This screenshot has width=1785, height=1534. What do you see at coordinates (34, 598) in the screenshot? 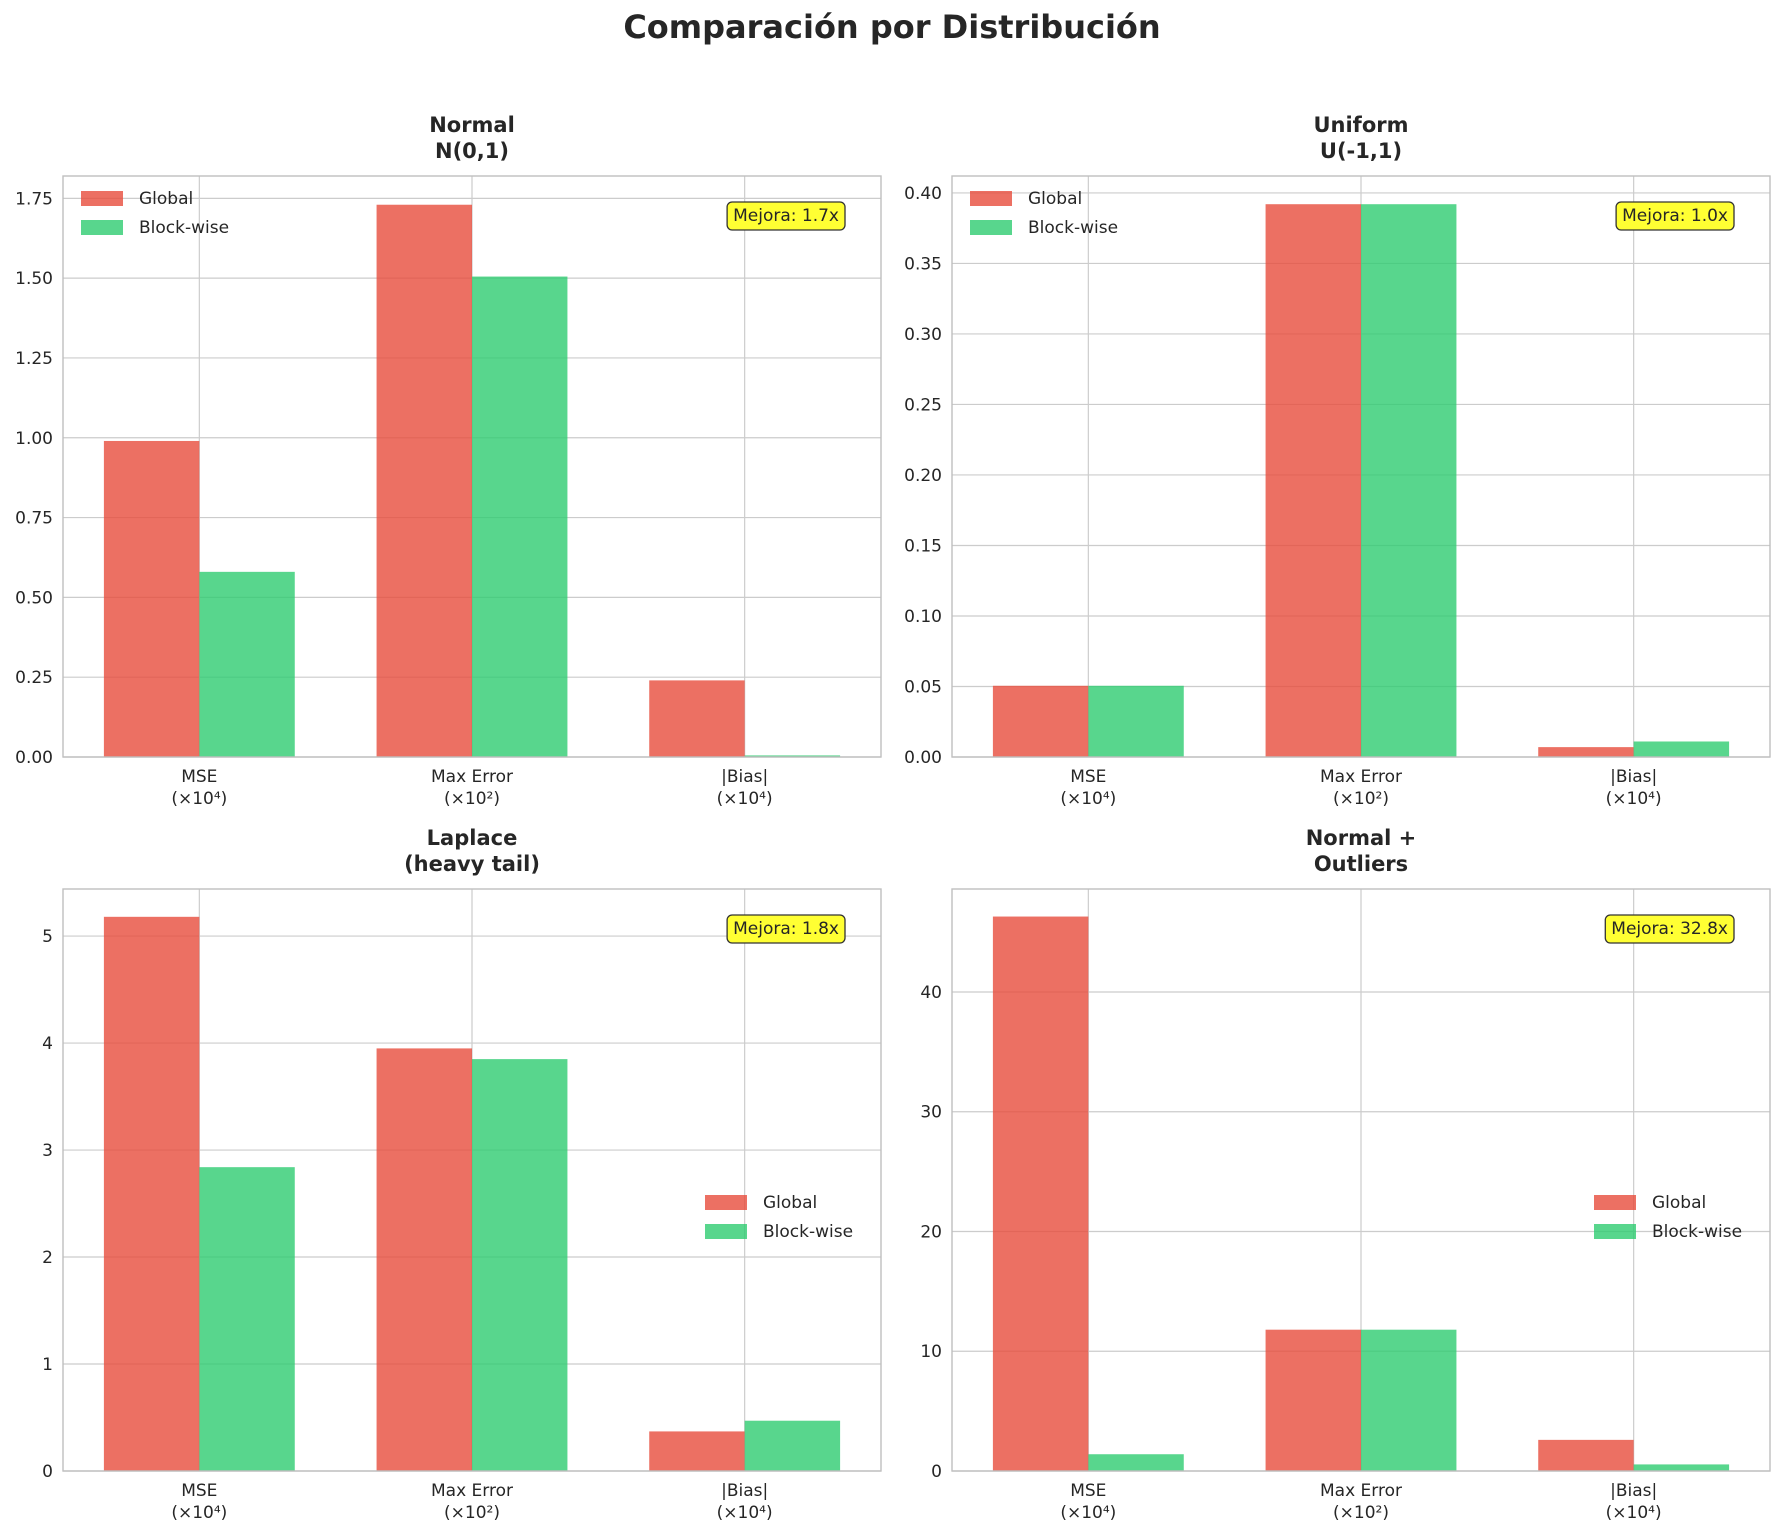
I see `y-tick-label: 0.50` at bounding box center [34, 598].